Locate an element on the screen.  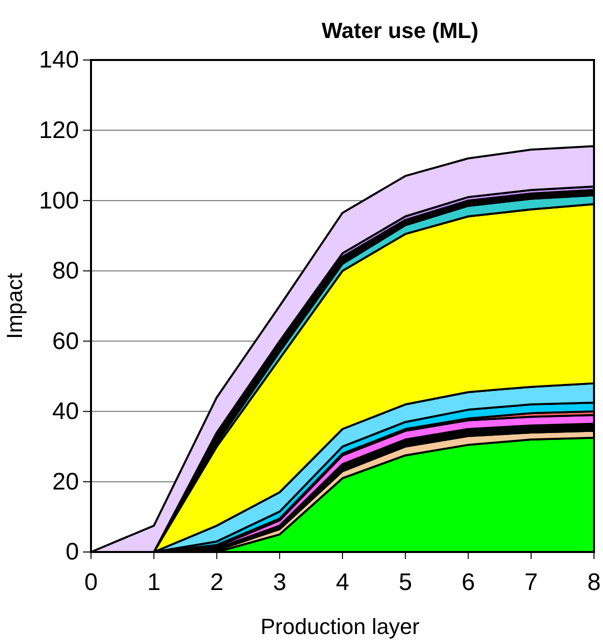
x-tick-label: 8 is located at coordinates (594, 582).